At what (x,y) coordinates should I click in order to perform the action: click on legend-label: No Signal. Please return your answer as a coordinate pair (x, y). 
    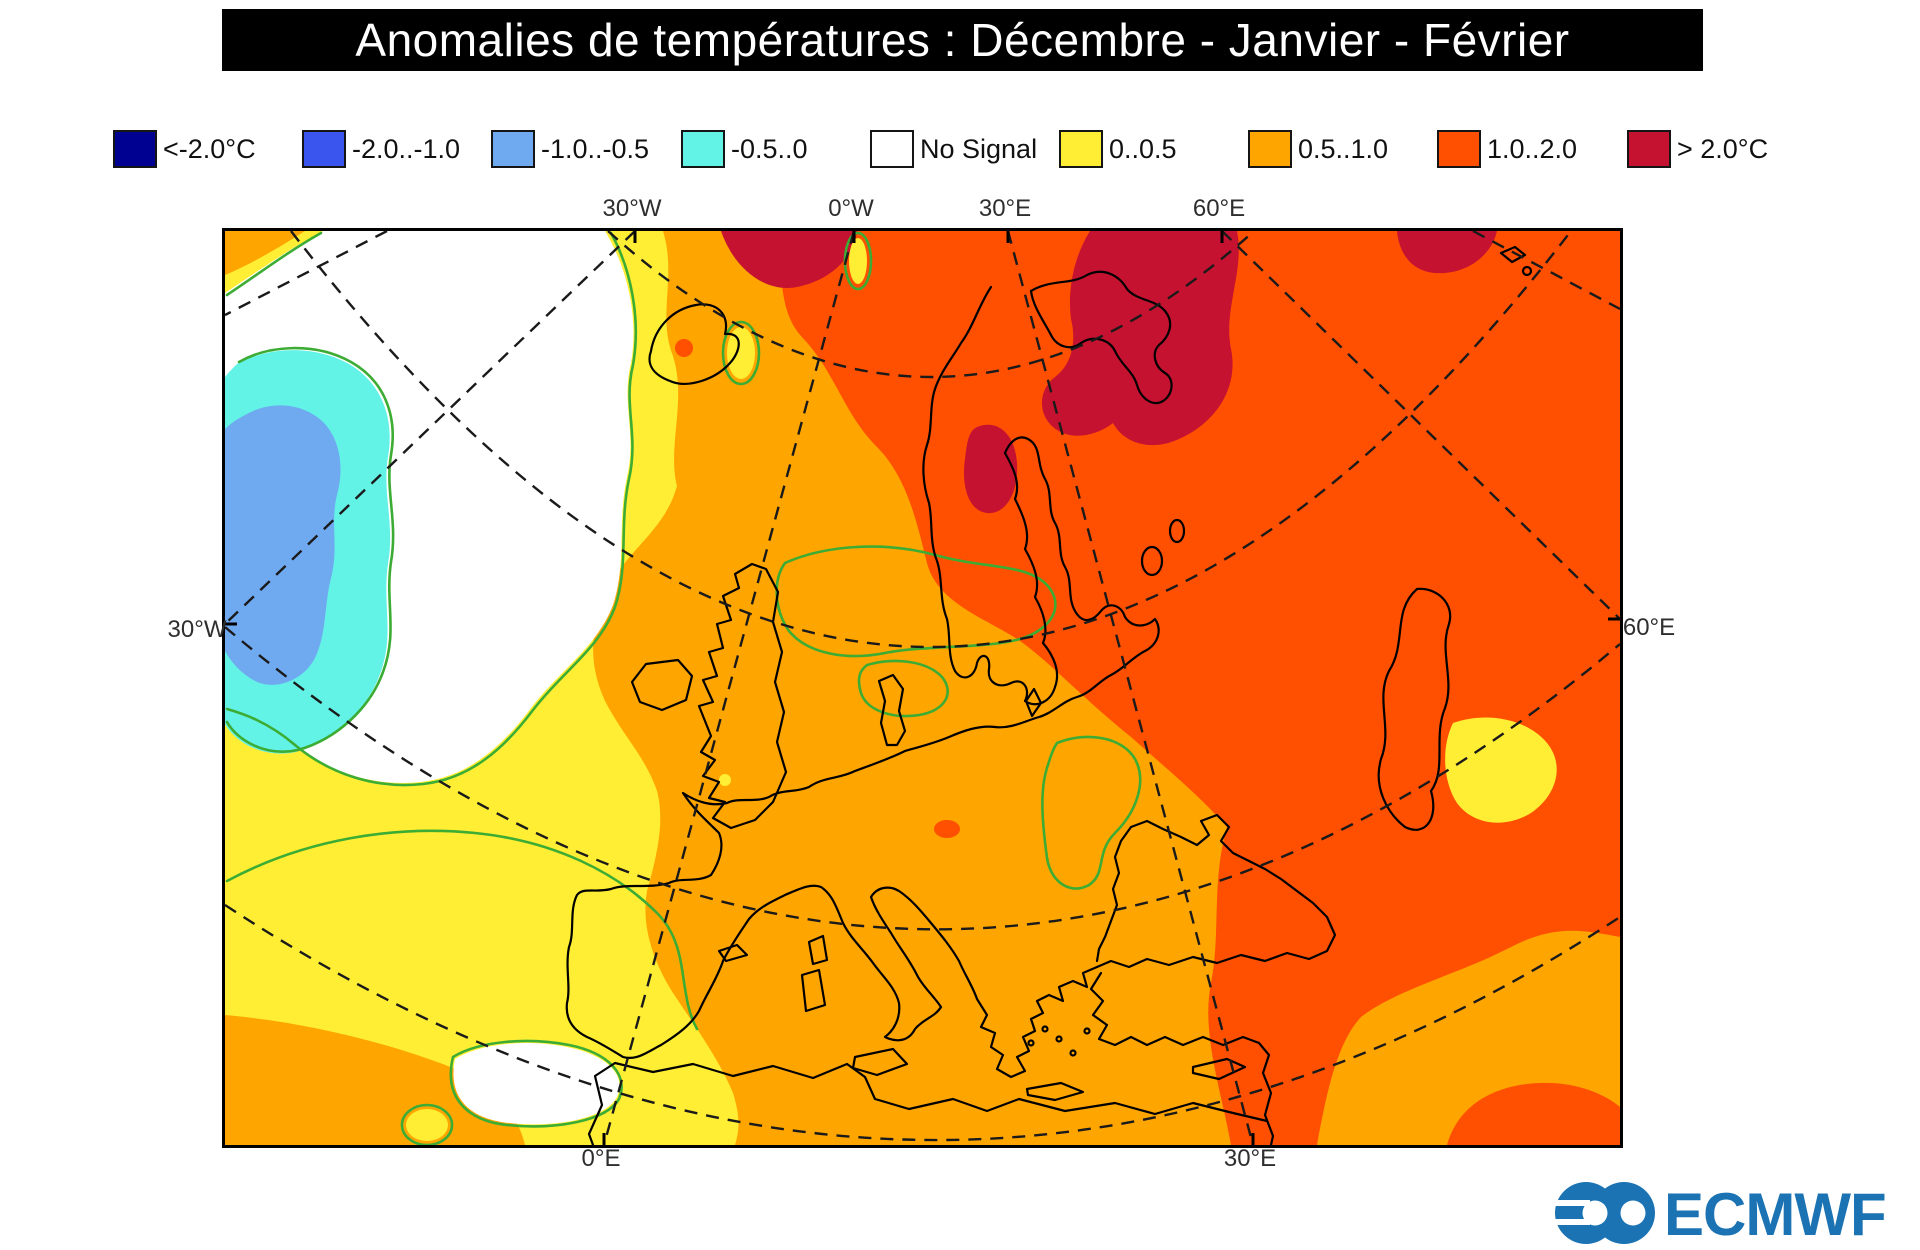
    Looking at the image, I should click on (979, 148).